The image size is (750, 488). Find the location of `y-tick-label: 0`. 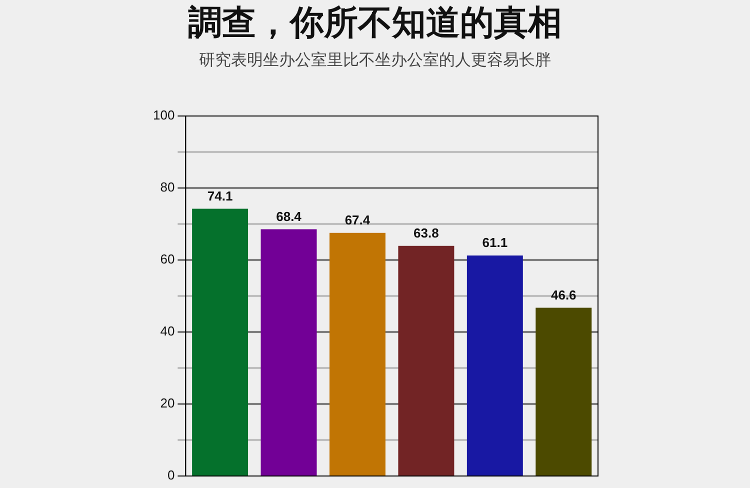

y-tick-label: 0 is located at coordinates (171, 475).